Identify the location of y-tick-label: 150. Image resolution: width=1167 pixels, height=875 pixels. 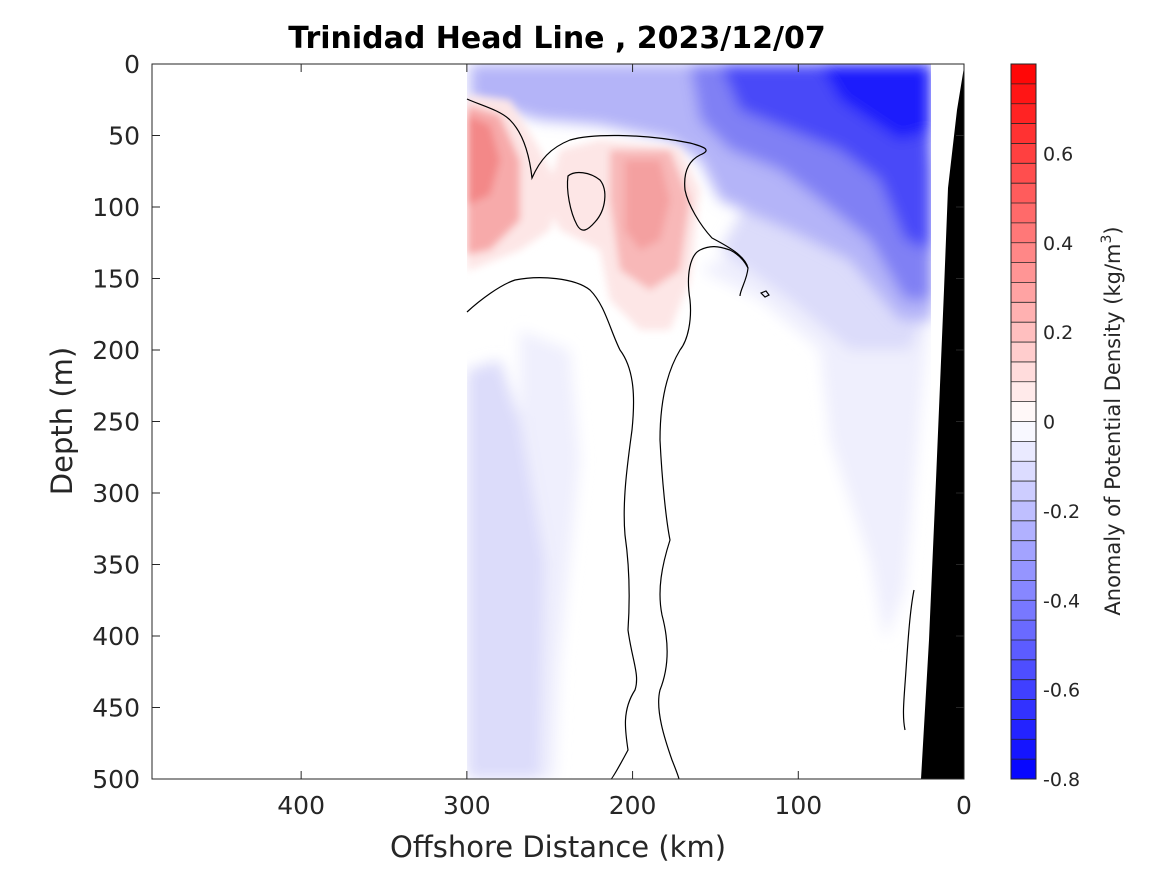
(116, 279).